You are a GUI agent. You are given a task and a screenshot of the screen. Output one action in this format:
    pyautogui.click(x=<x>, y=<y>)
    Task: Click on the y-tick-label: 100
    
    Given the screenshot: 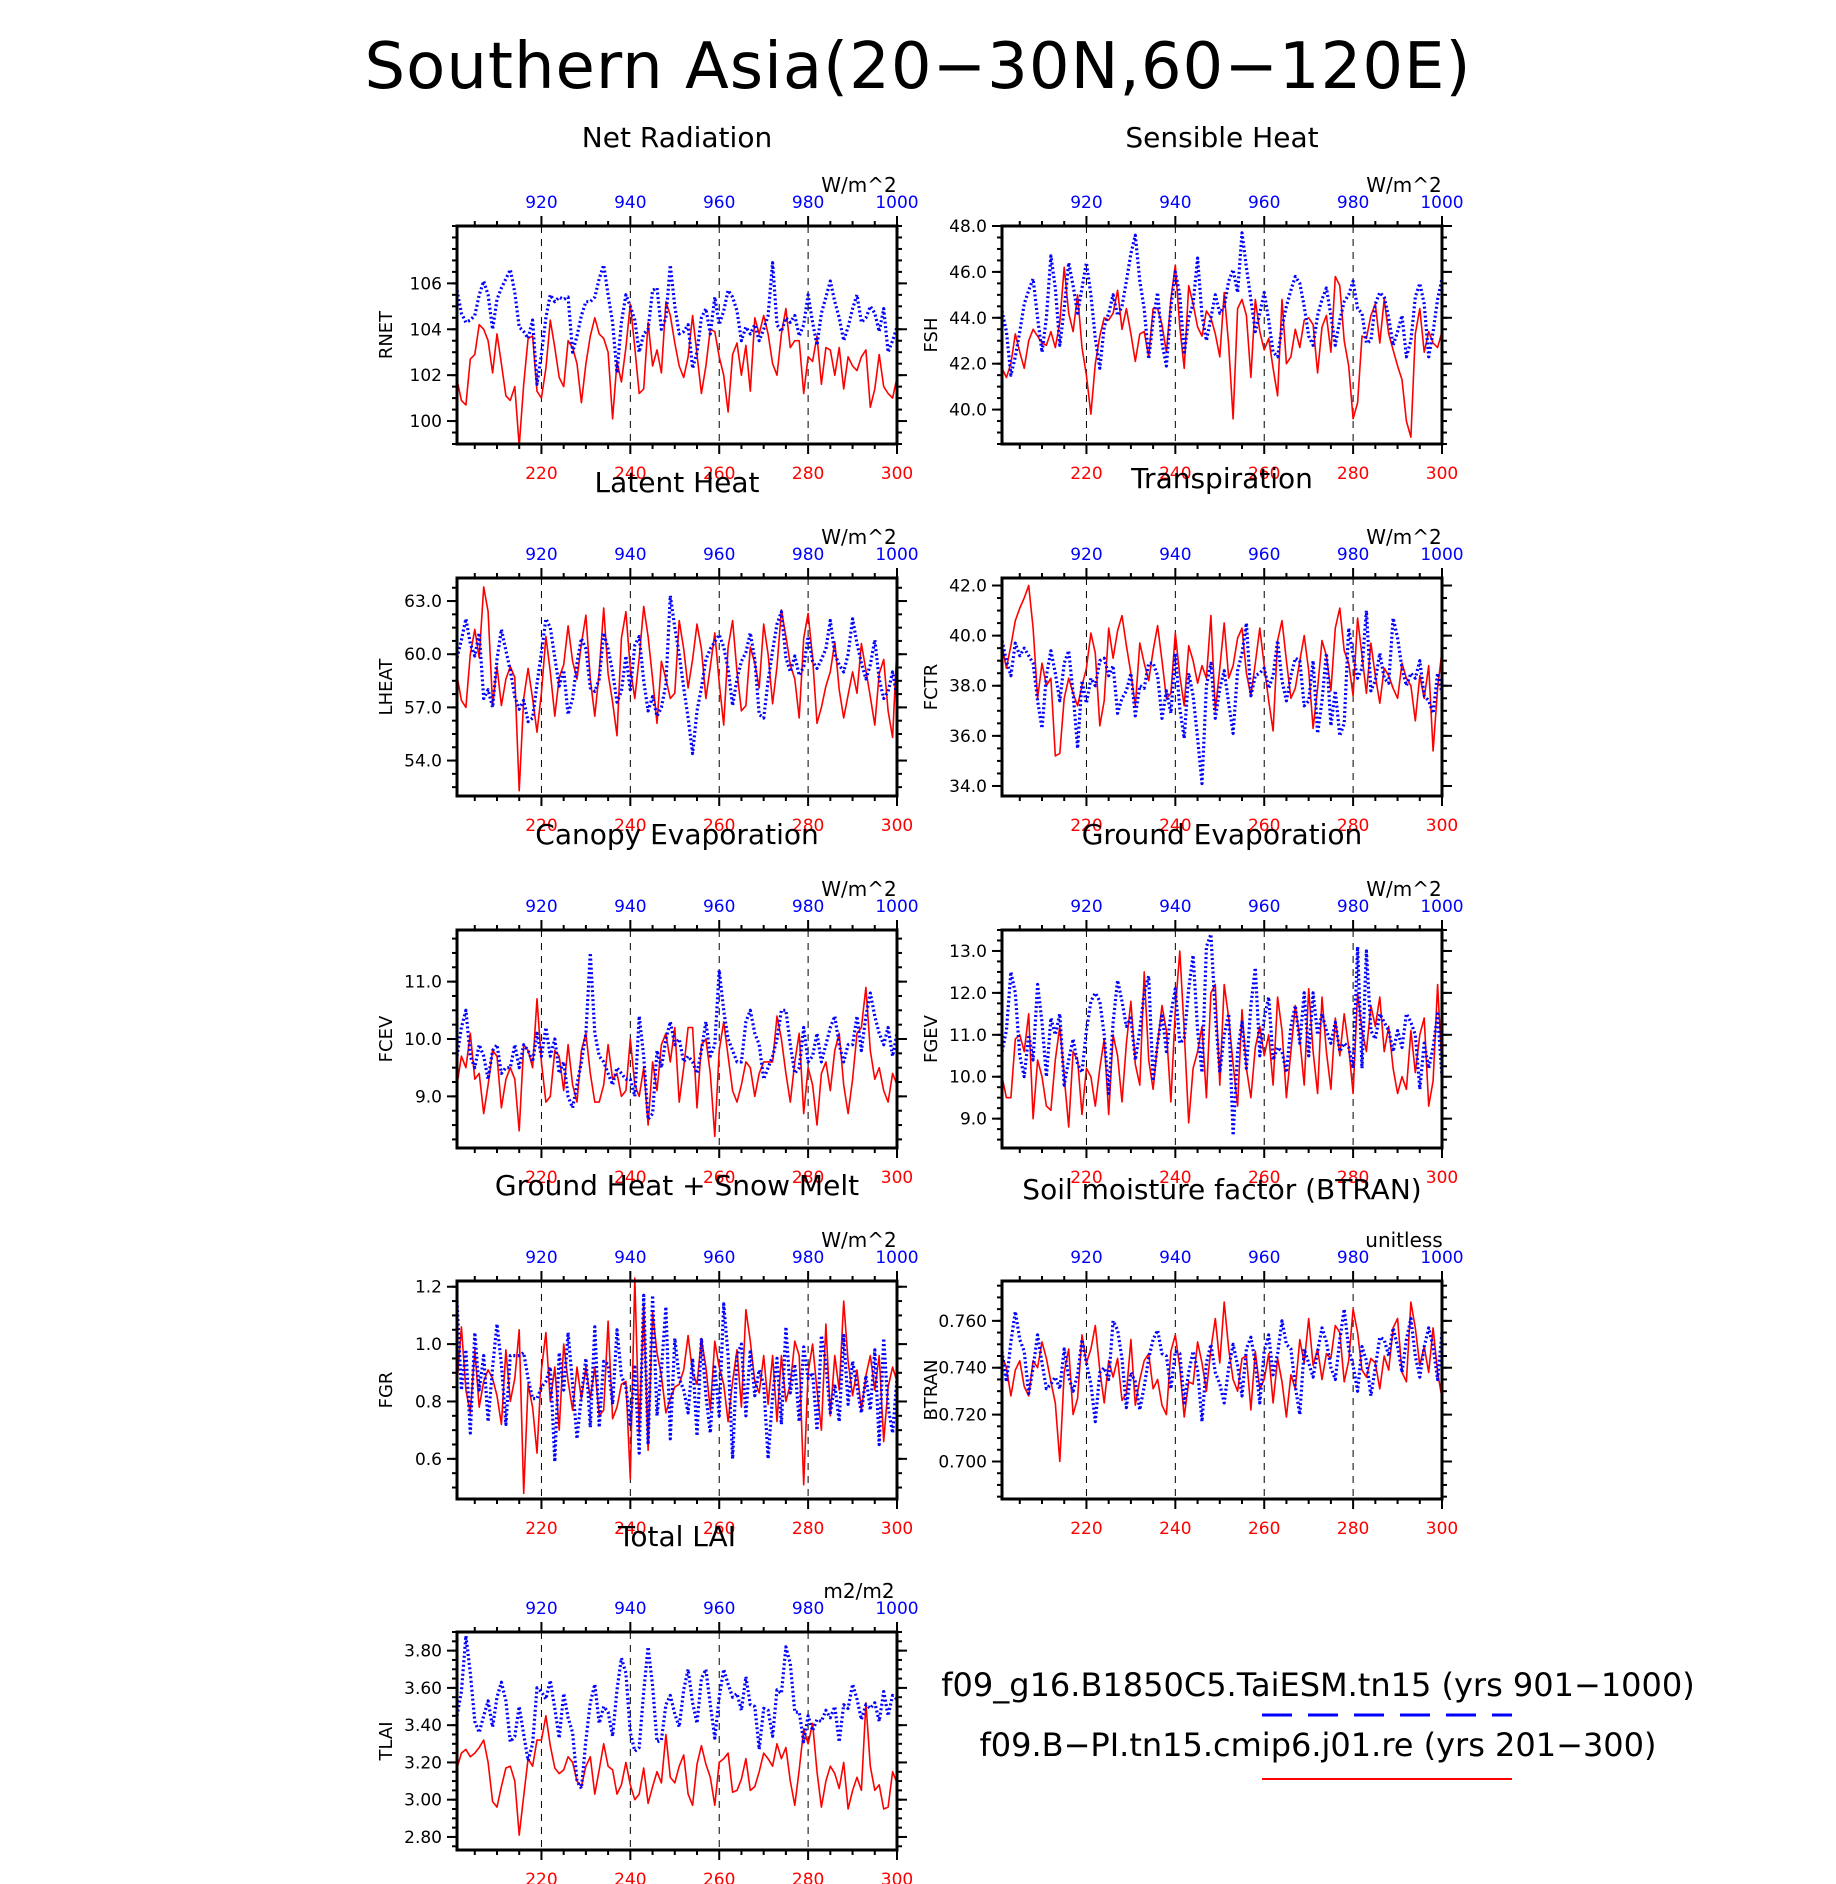 What is the action you would take?
    pyautogui.click(x=426, y=422)
    